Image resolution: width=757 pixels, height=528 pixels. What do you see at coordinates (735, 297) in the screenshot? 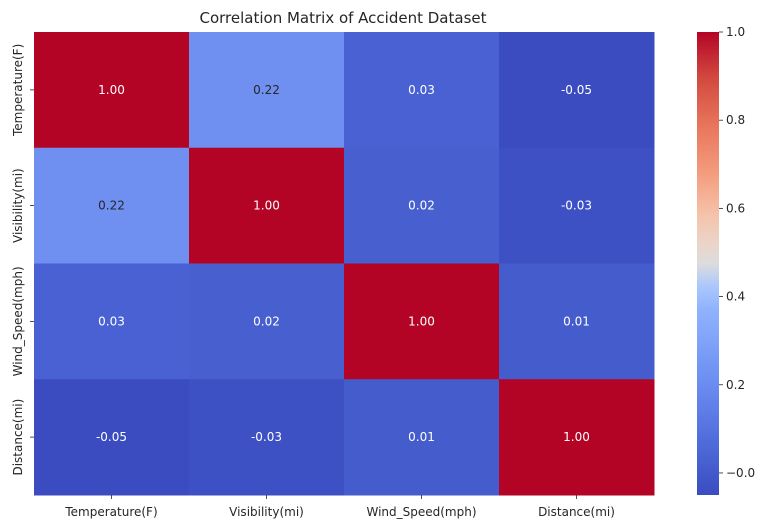
I see `colorbar-tick-label: 0.4` at bounding box center [735, 297].